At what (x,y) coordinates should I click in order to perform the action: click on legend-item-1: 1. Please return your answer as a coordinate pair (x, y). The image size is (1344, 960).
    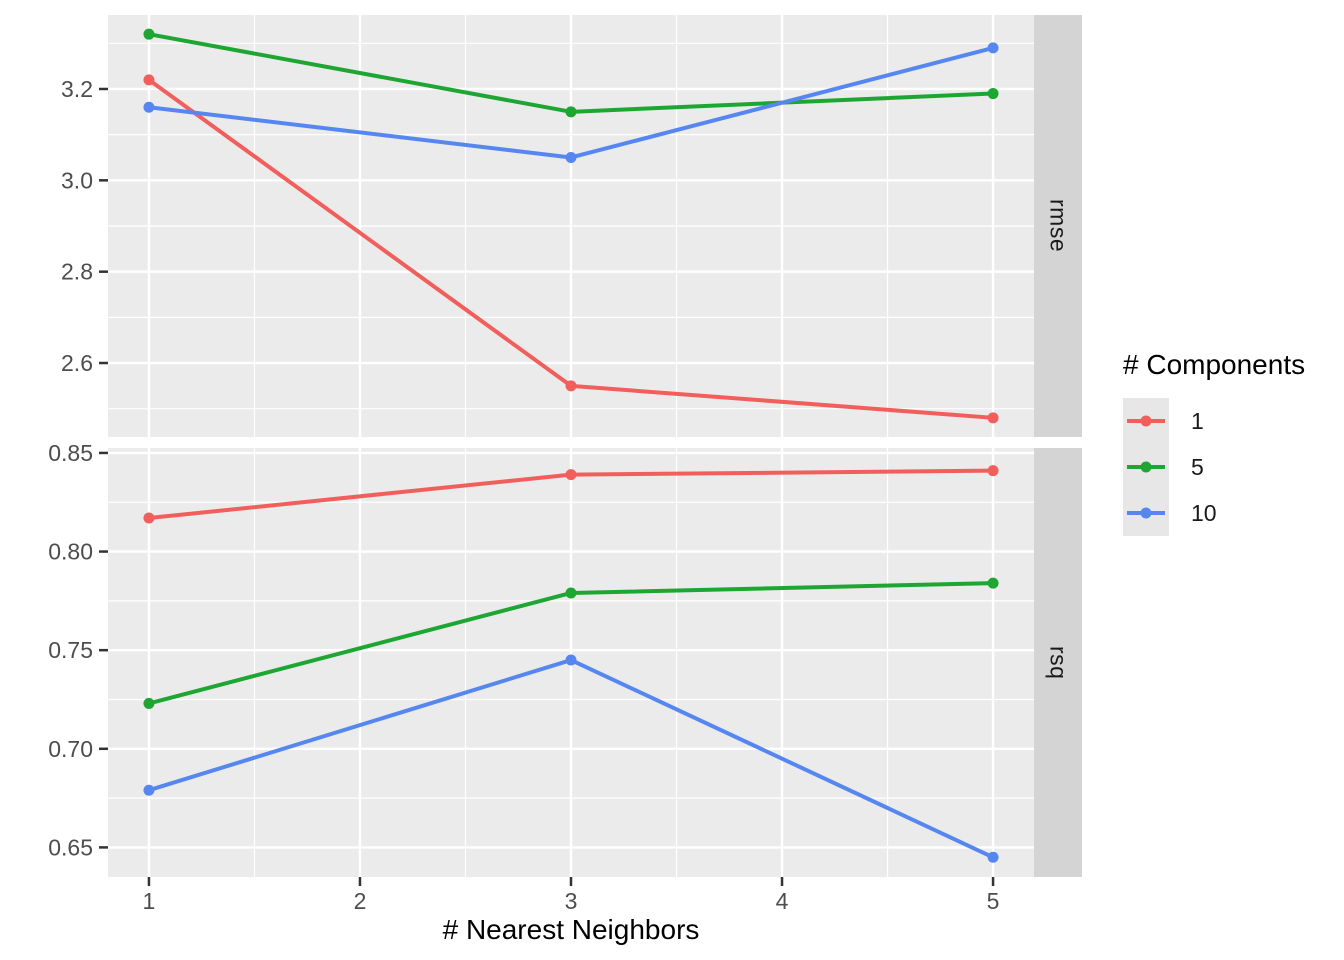
    Looking at the image, I should click on (1214, 421).